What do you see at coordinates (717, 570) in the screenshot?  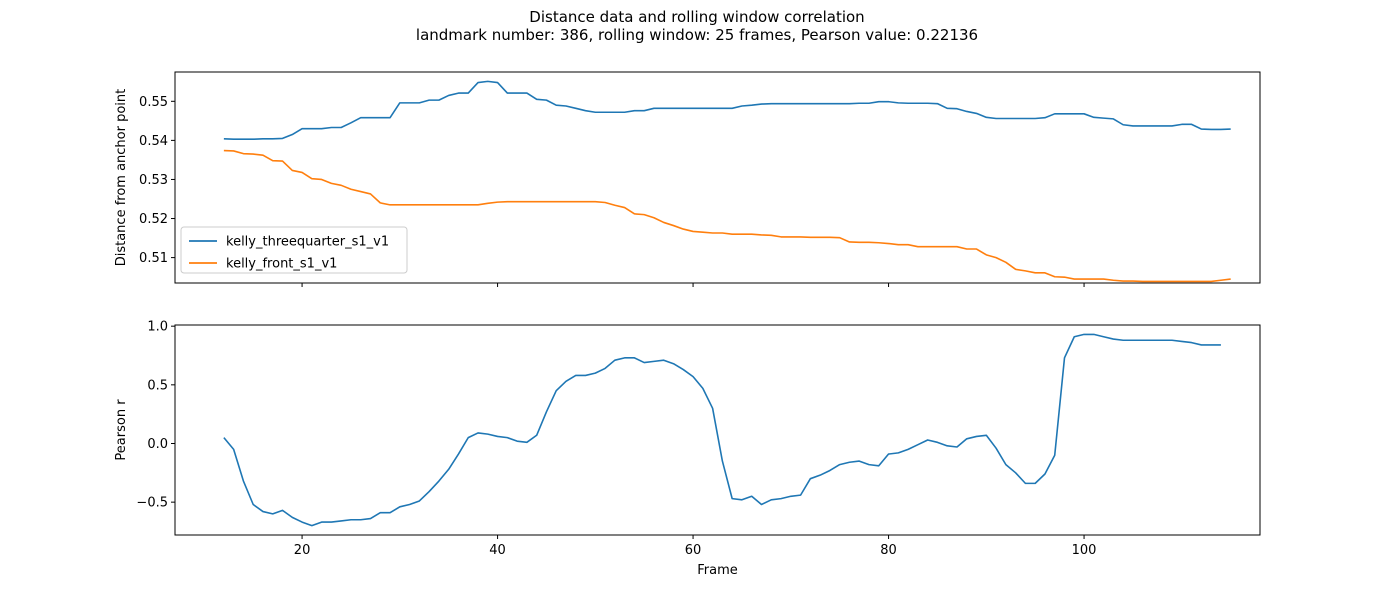 I see `x-axis-label: Frame` at bounding box center [717, 570].